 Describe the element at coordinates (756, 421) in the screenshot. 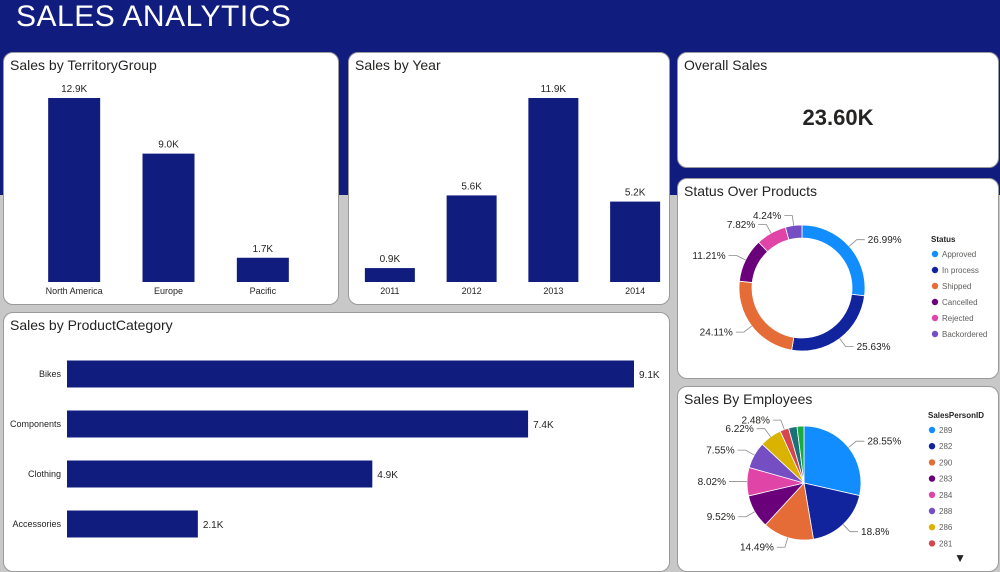

I see `data-label: 2.48%` at that location.